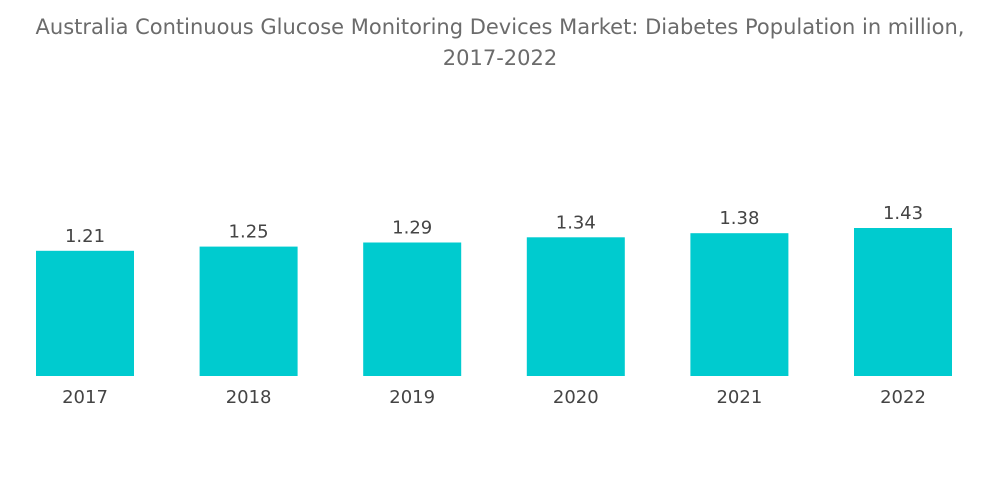  I want to click on data-label-2021: 1.38, so click(739, 218).